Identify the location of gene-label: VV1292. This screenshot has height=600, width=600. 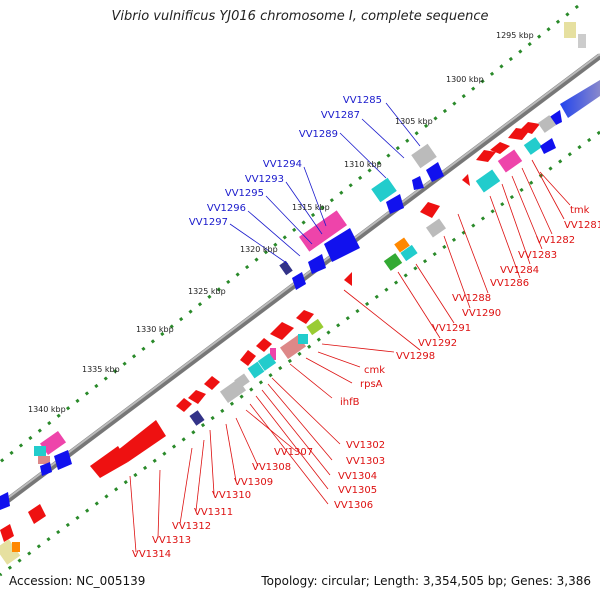
(437, 343).